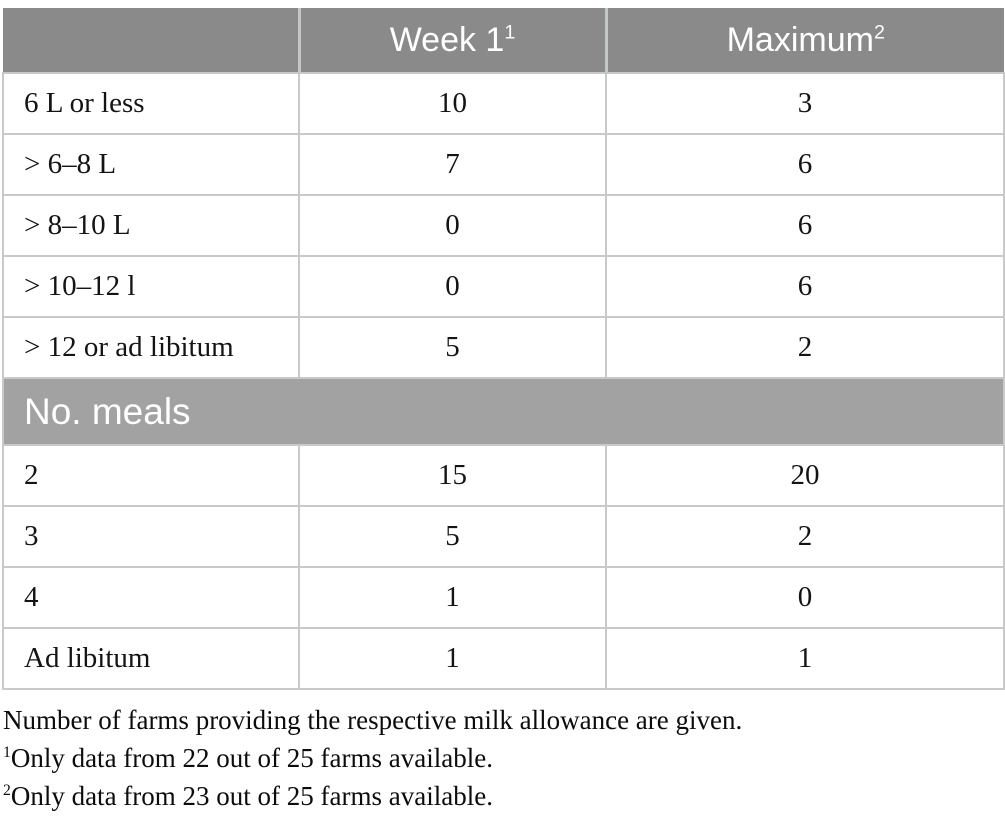 The width and height of the screenshot is (1005, 821). Describe the element at coordinates (800, 39) in the screenshot. I see `header-maximum-label: Maximum` at that location.